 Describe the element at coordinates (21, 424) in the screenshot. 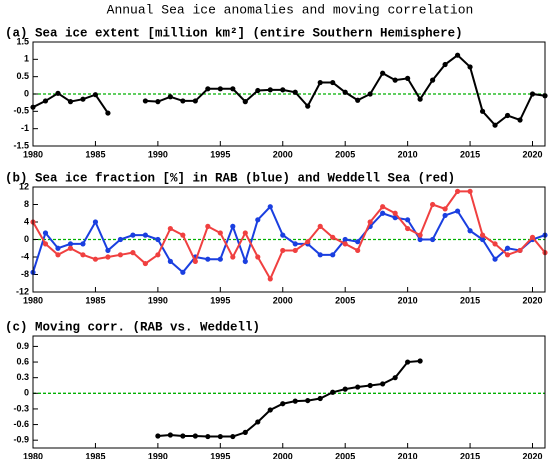

I see `y-tick-label: -0.6` at that location.